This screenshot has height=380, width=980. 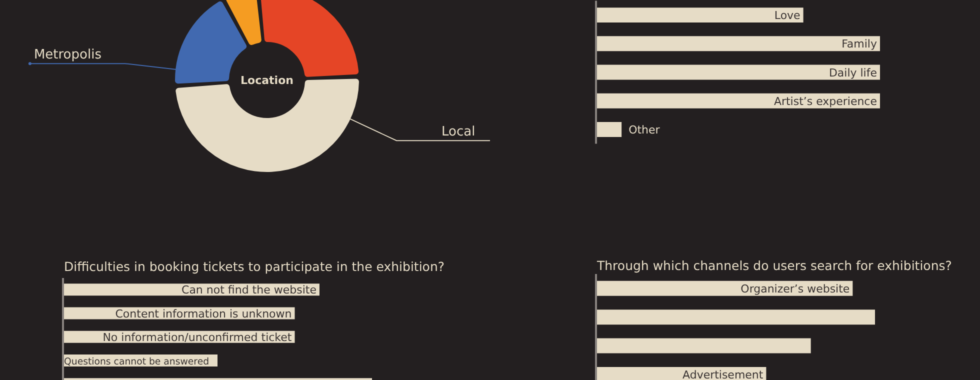 I want to click on y-tick-label: Questions cannot be answered, so click(x=137, y=362).